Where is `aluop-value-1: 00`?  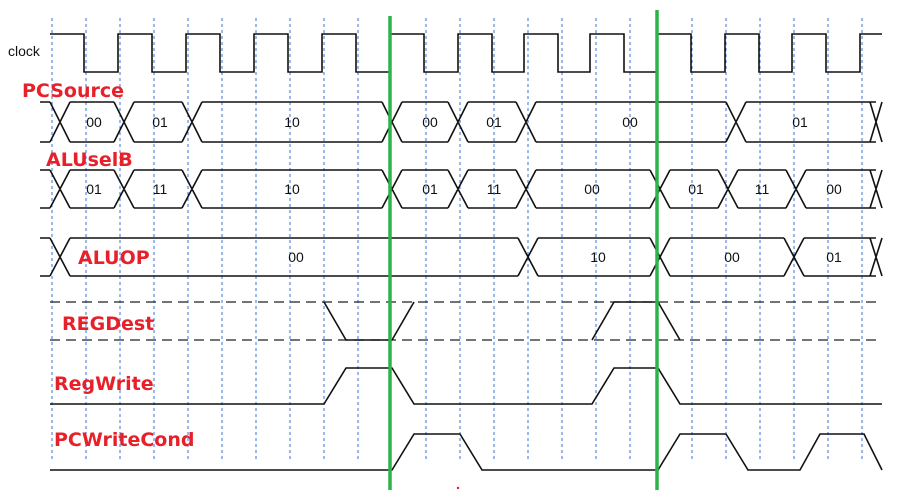
aluop-value-1: 00 is located at coordinates (296, 257).